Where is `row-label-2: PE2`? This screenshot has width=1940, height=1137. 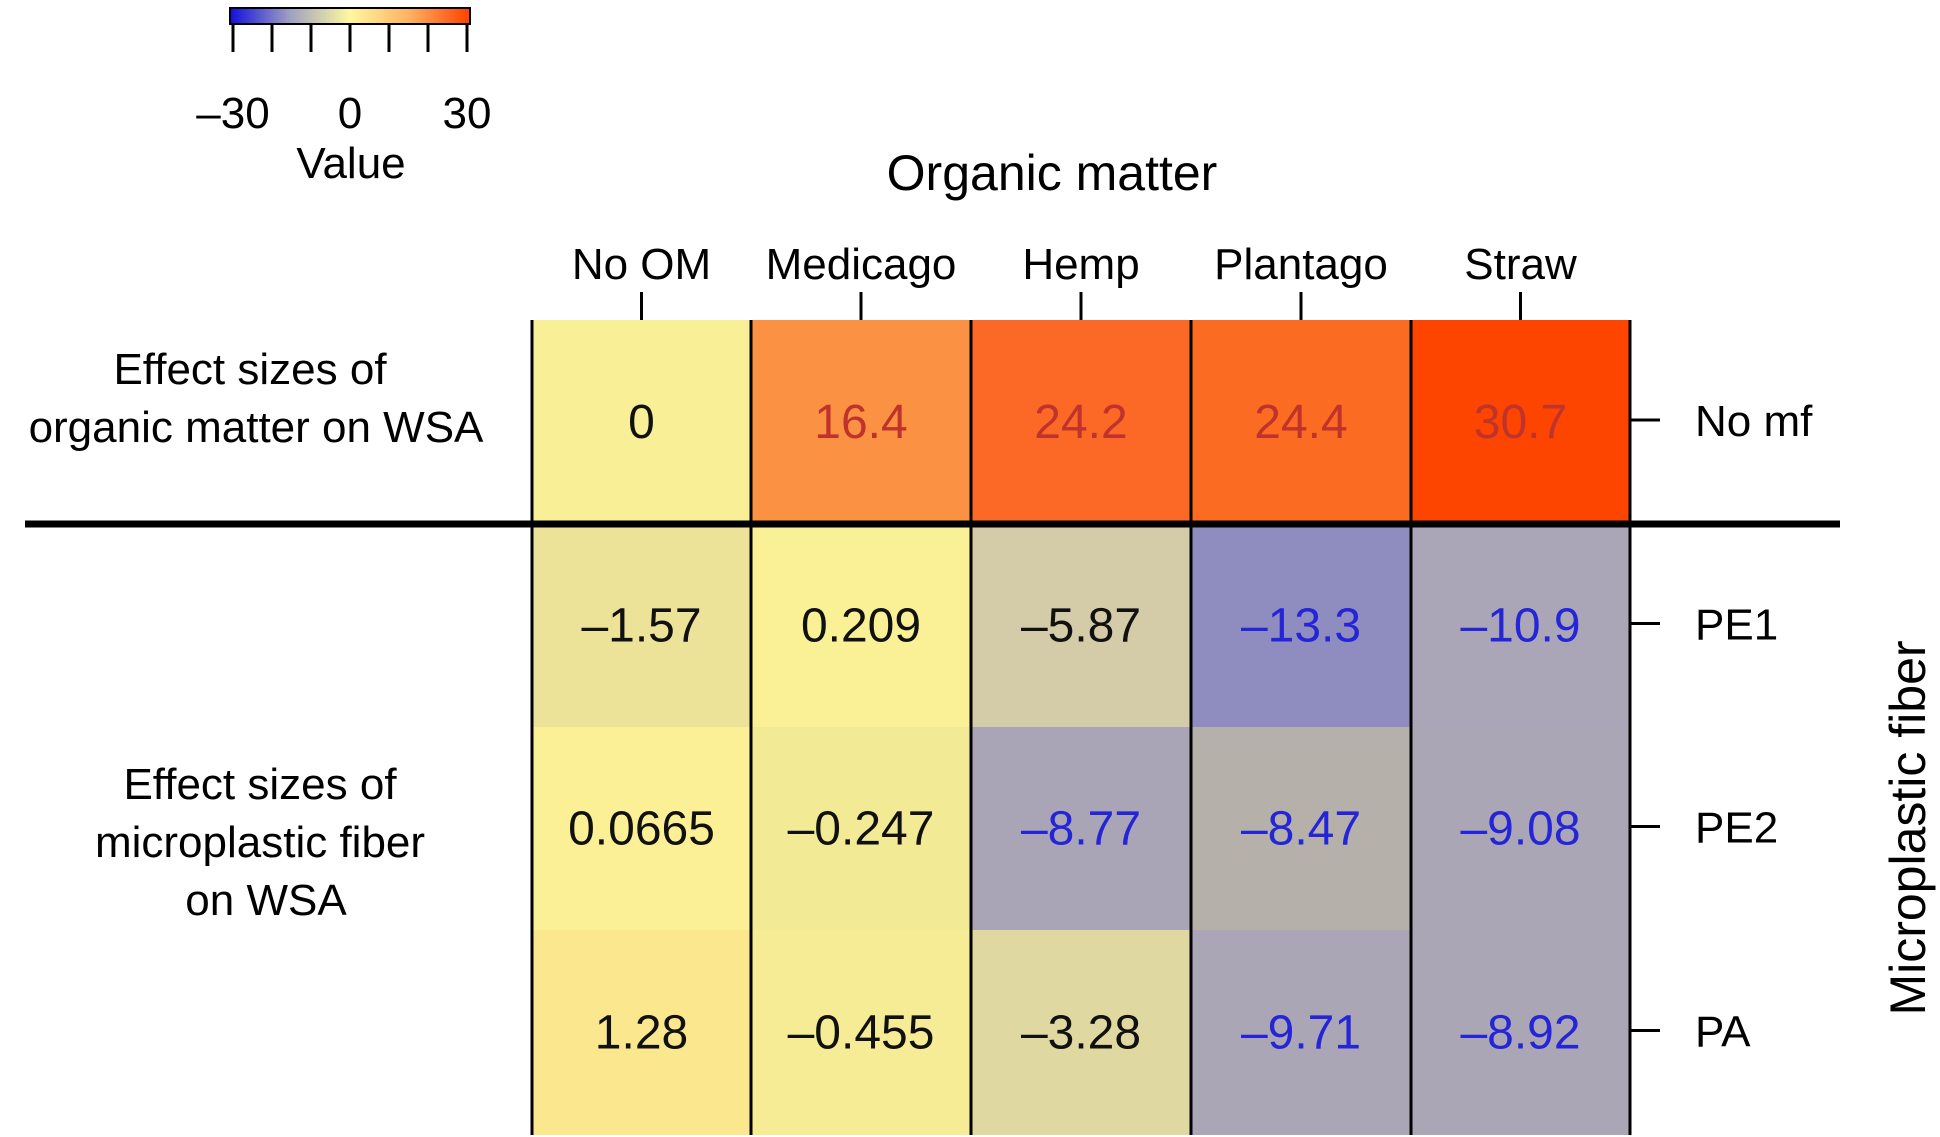
row-label-2: PE2 is located at coordinates (1736, 828).